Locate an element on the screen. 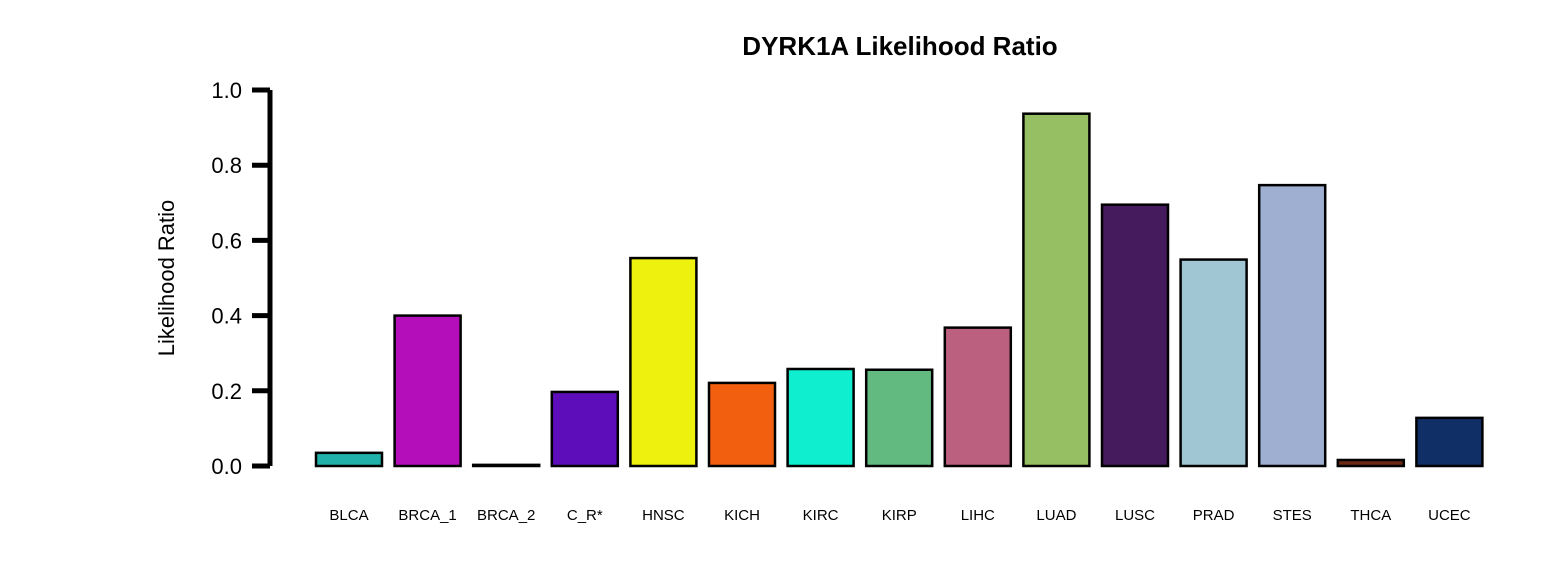 The height and width of the screenshot is (586, 1560). bar-kich is located at coordinates (742, 424).